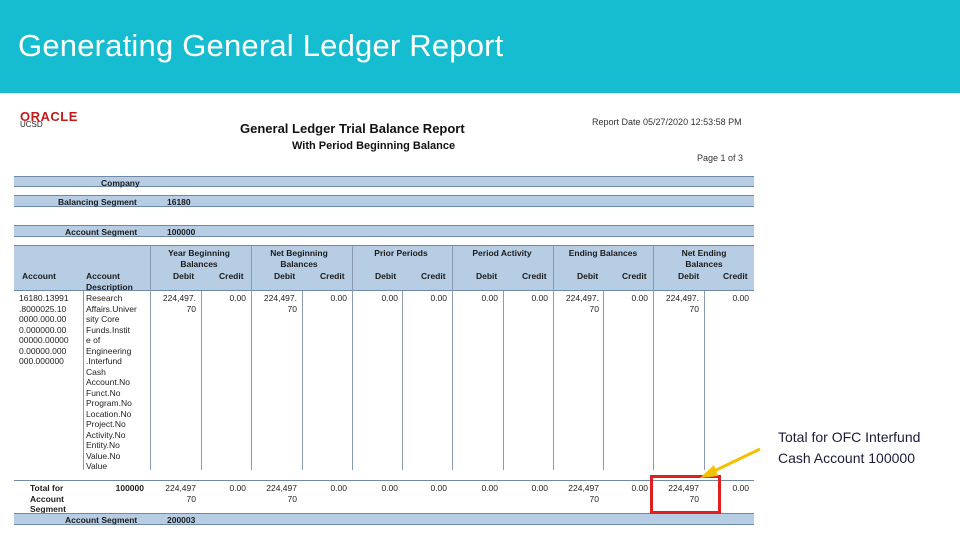 The image size is (960, 540). Describe the element at coordinates (47, 488) in the screenshot. I see `total-label-line: Total for` at that location.